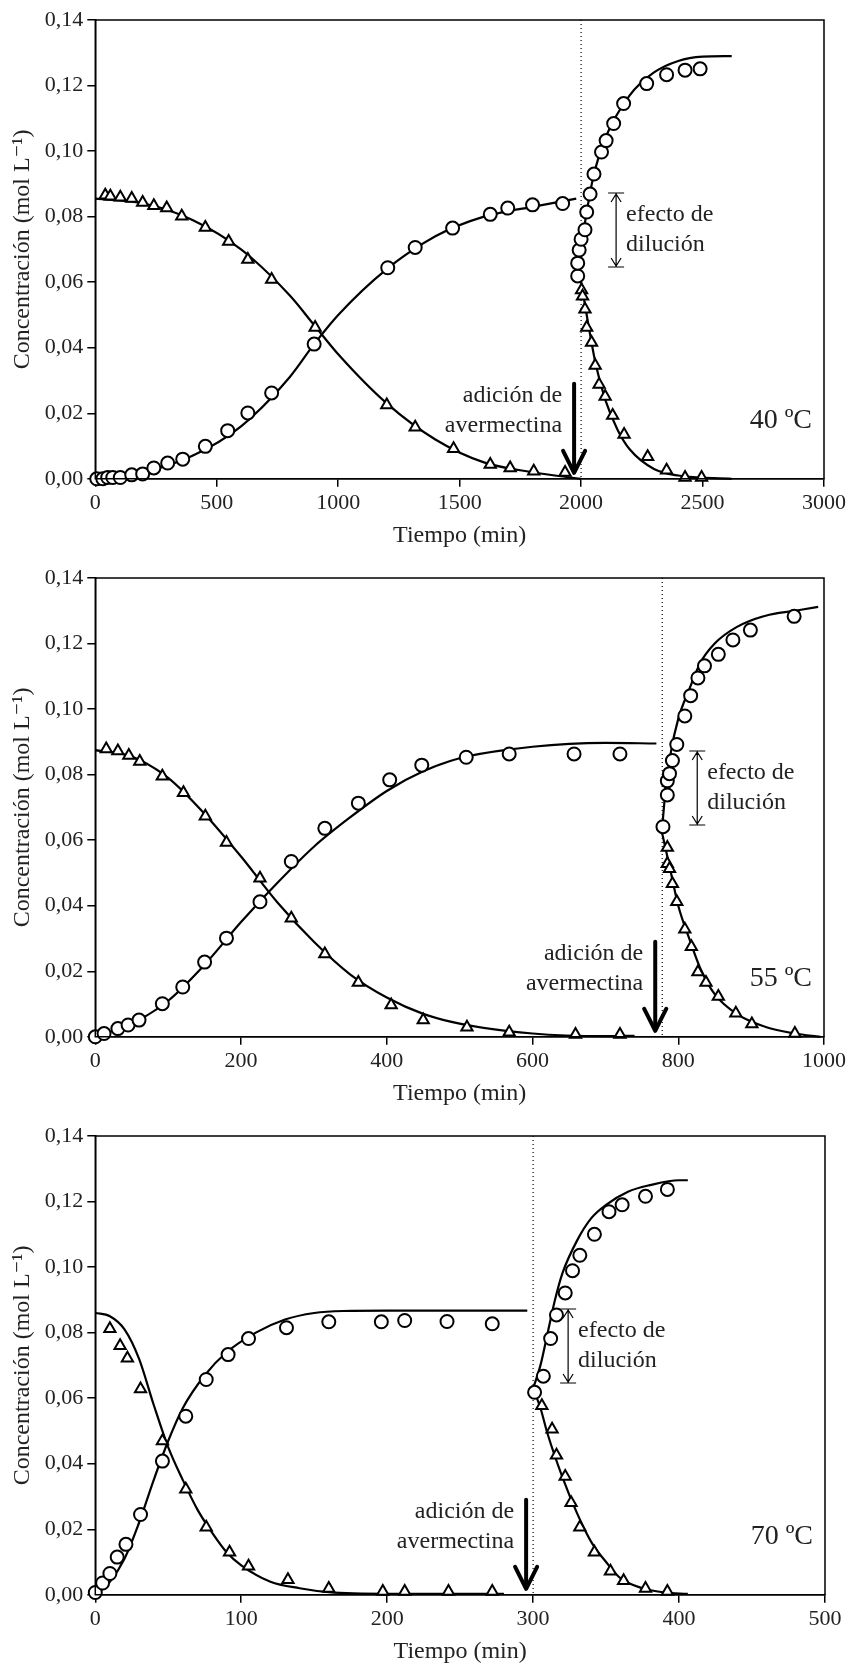  What do you see at coordinates (581, 501) in the screenshot?
I see `x-tick-label: 2000` at bounding box center [581, 501].